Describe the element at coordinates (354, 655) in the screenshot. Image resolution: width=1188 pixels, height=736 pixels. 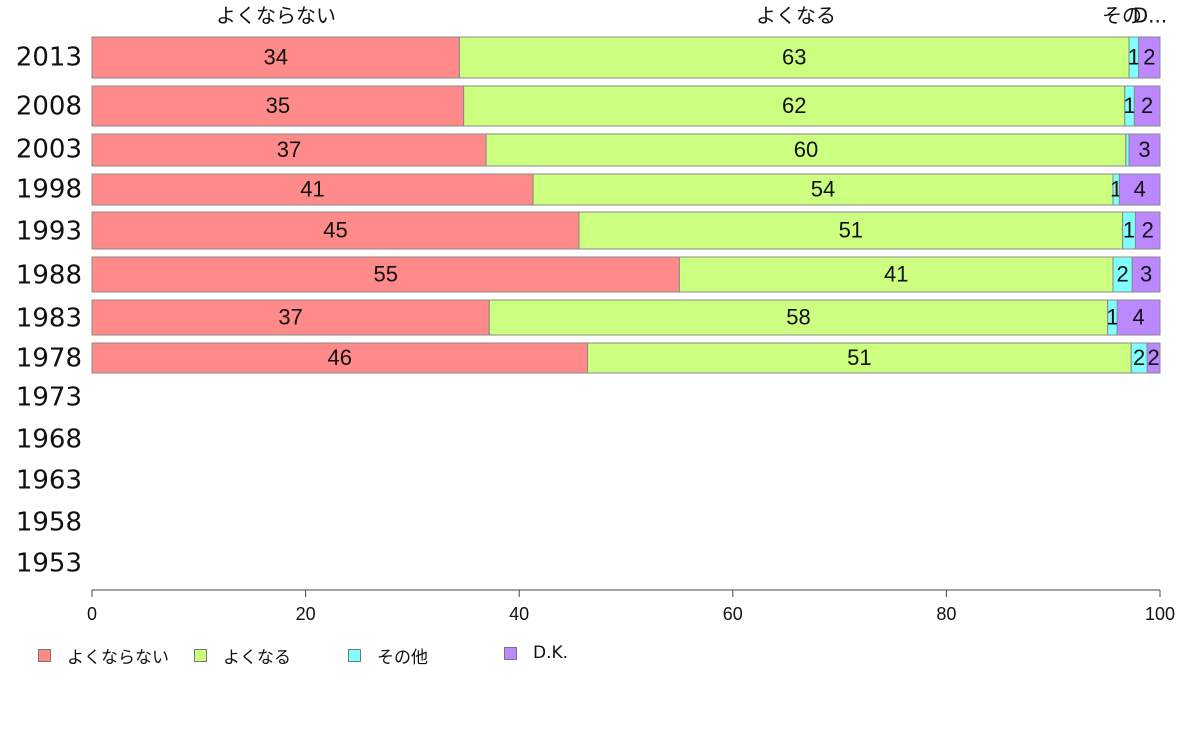
I see `legend-swatch-sonota` at that location.